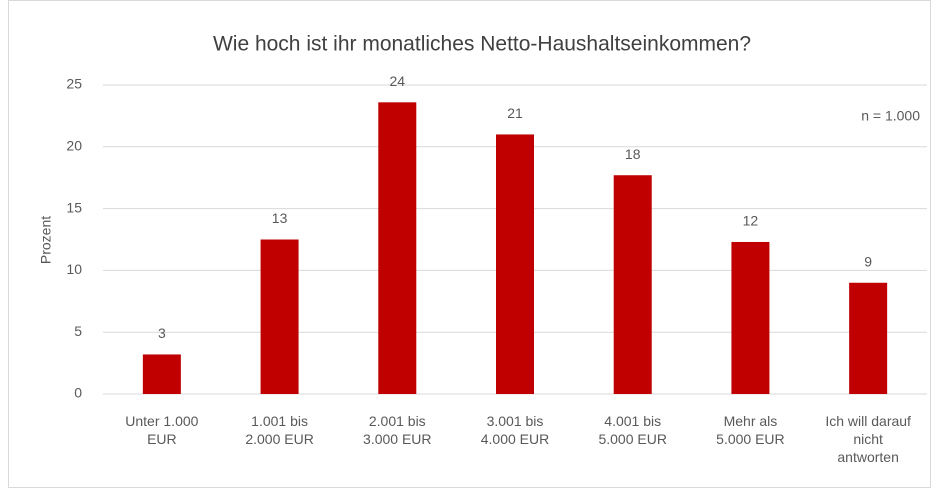 The width and height of the screenshot is (939, 489). What do you see at coordinates (46, 240) in the screenshot?
I see `y-axis-label: Prozent` at bounding box center [46, 240].